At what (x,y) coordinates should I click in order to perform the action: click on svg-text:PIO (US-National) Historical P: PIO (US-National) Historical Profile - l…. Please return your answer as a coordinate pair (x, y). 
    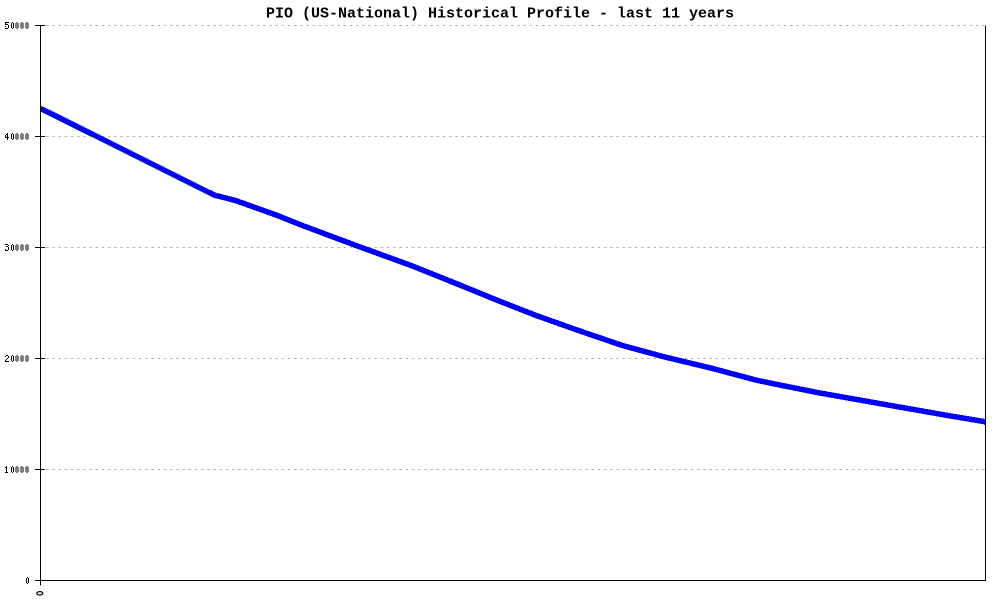
    Looking at the image, I should click on (500, 14).